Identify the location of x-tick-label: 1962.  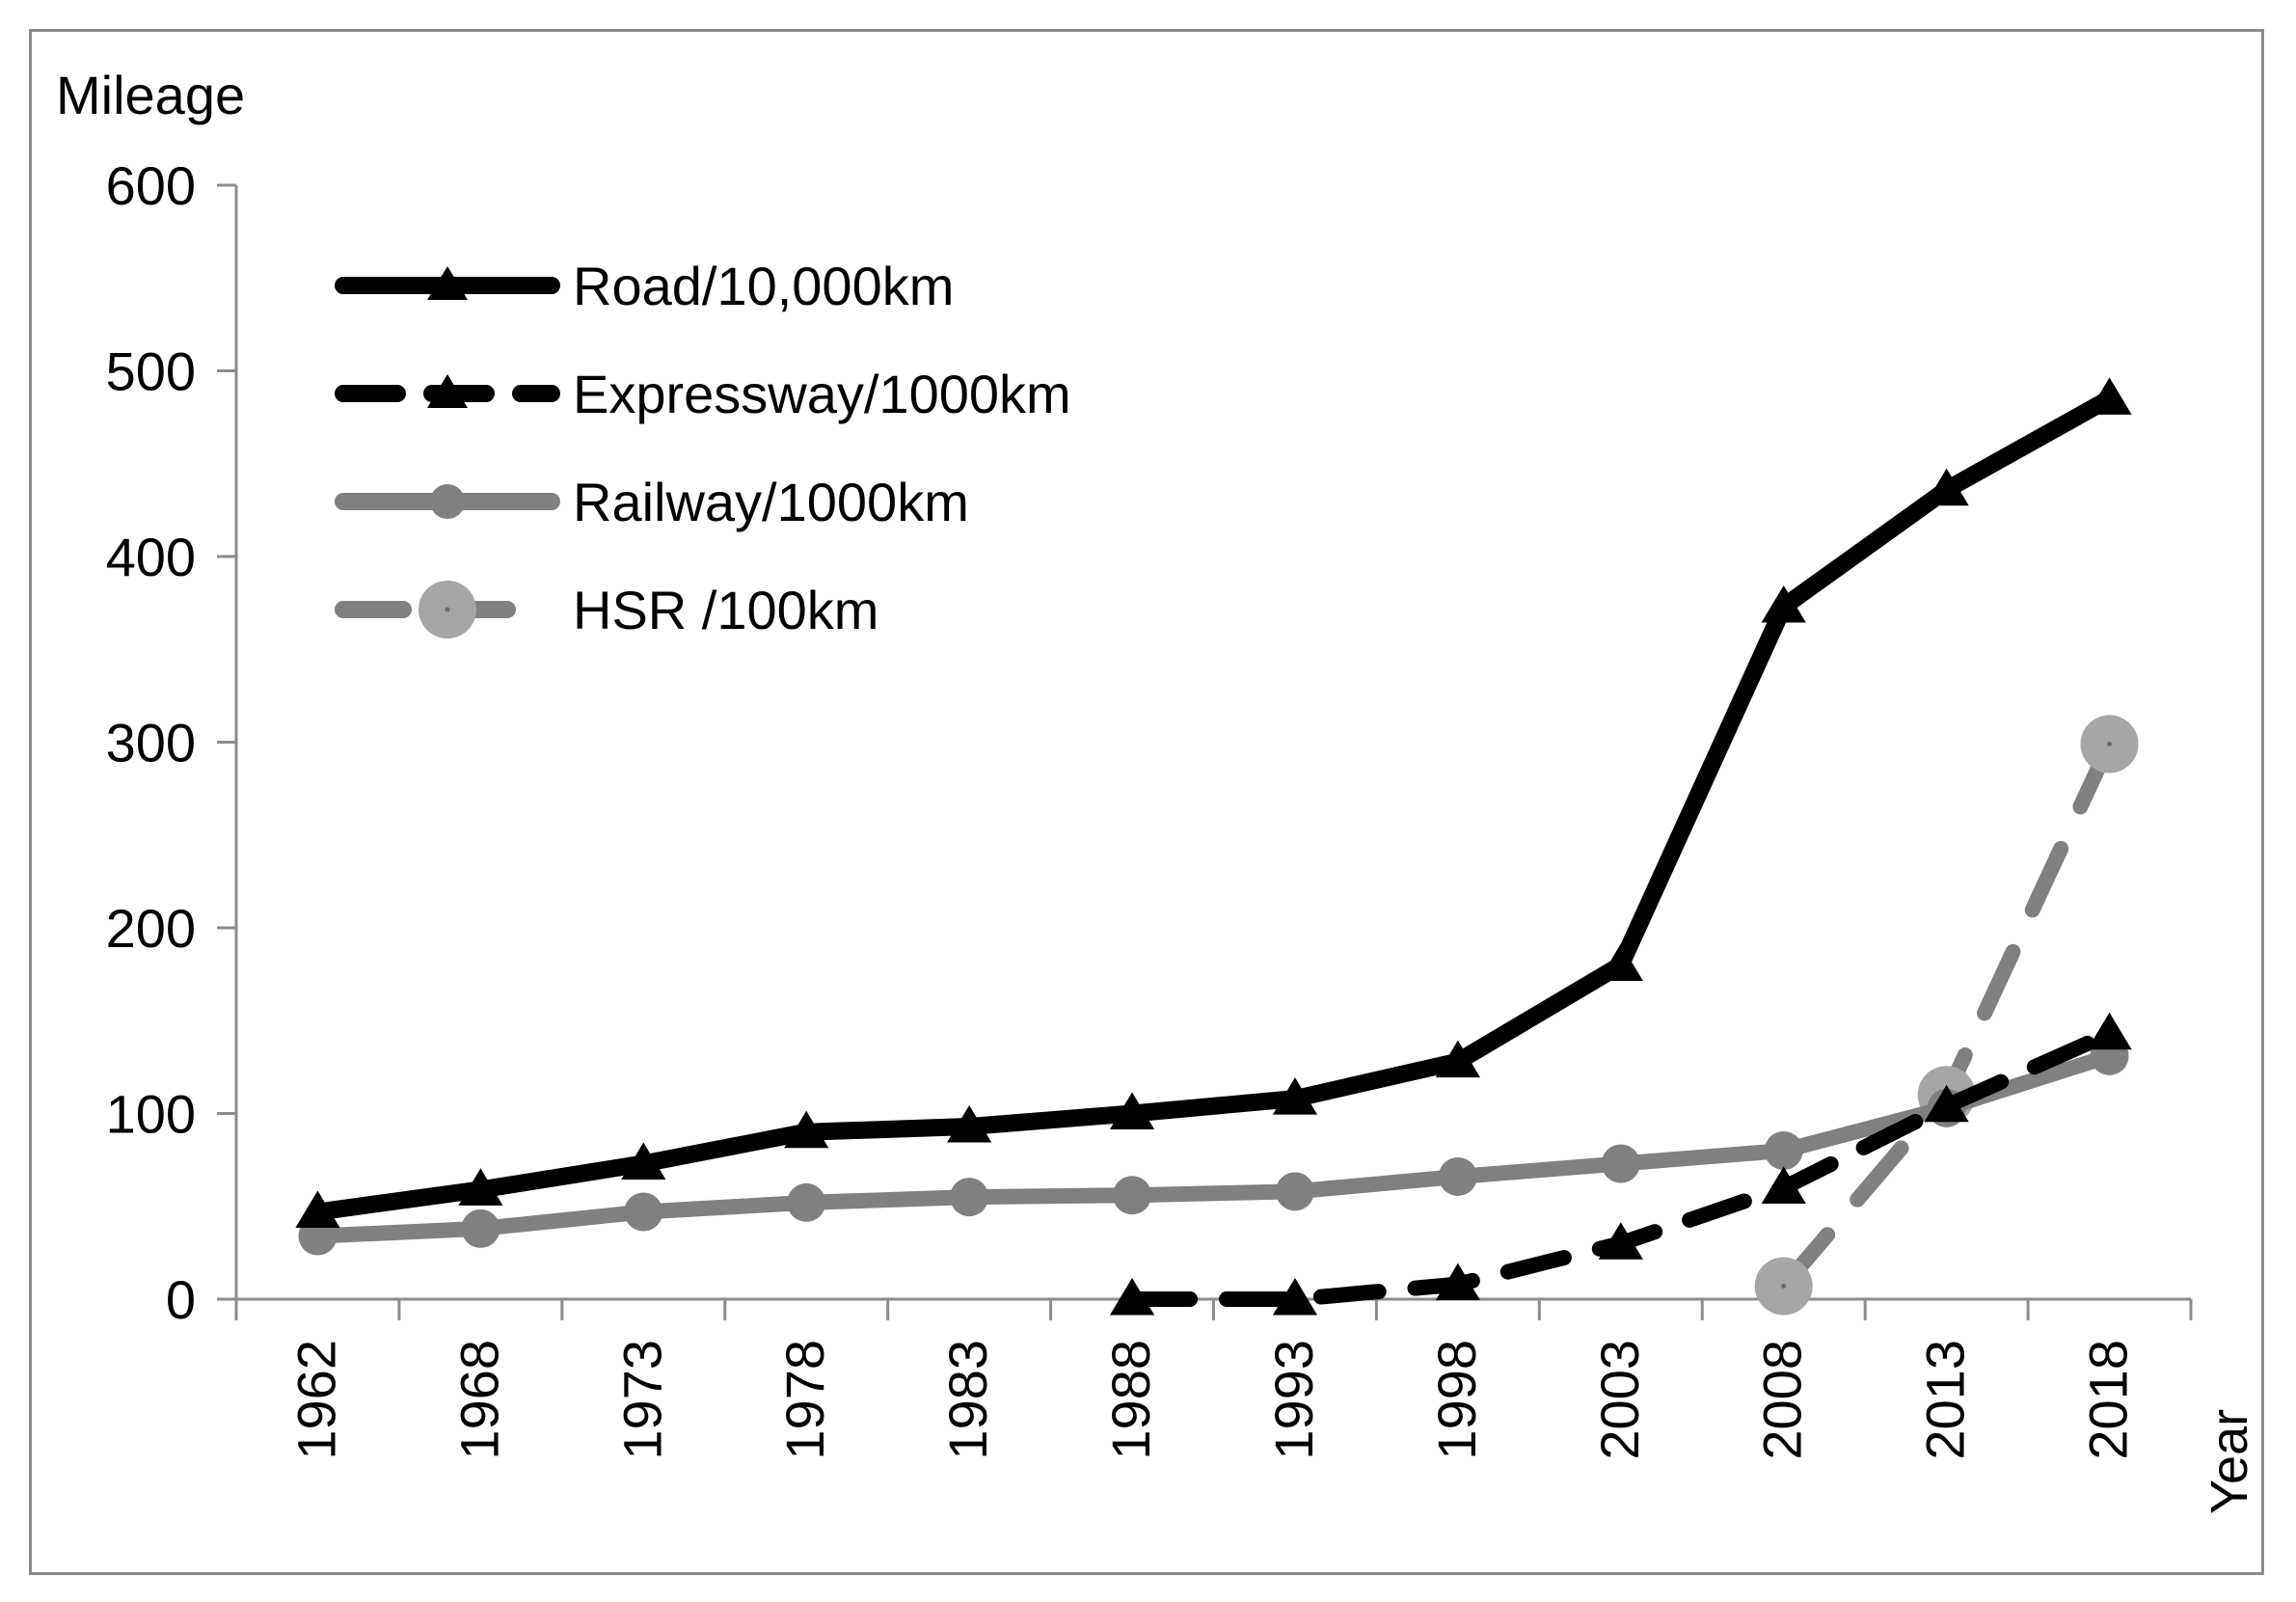
(315, 1400).